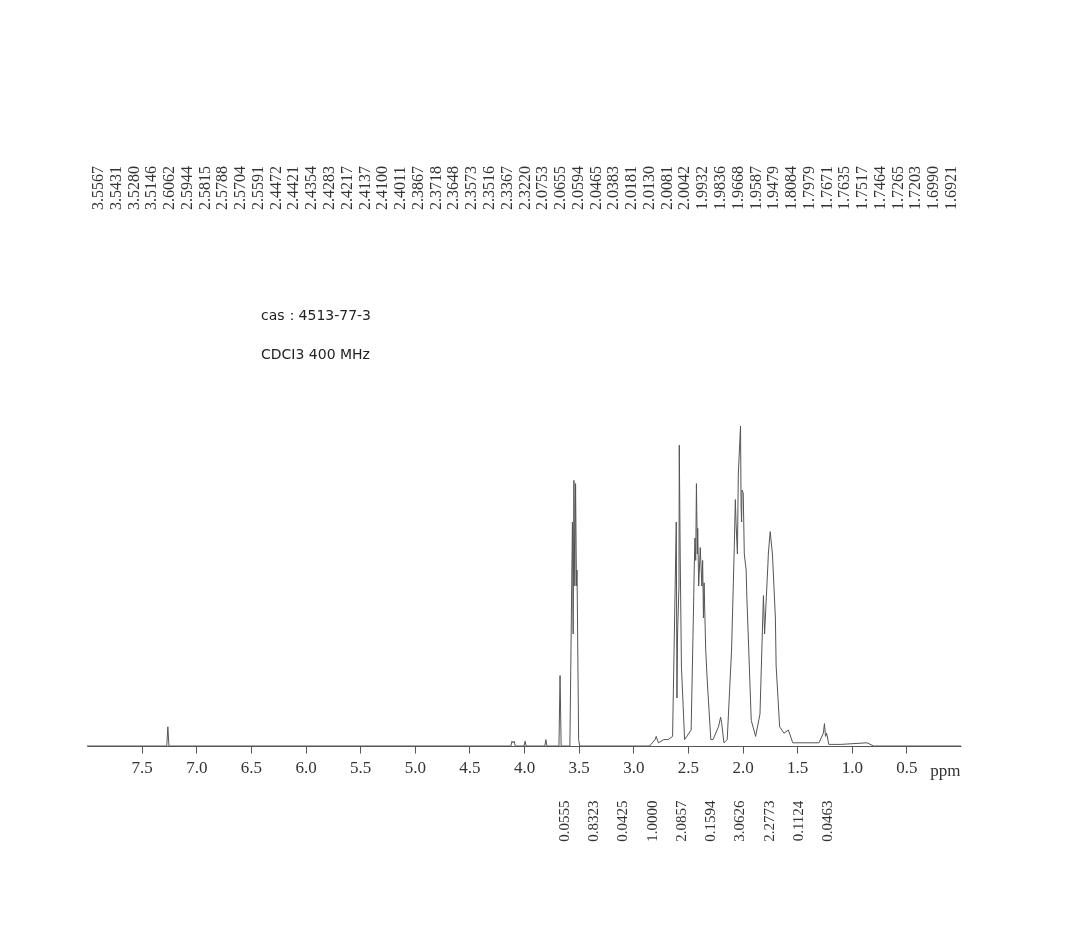 The width and height of the screenshot is (1076, 951). Describe the element at coordinates (739, 820) in the screenshot. I see `text: 3.0626` at that location.